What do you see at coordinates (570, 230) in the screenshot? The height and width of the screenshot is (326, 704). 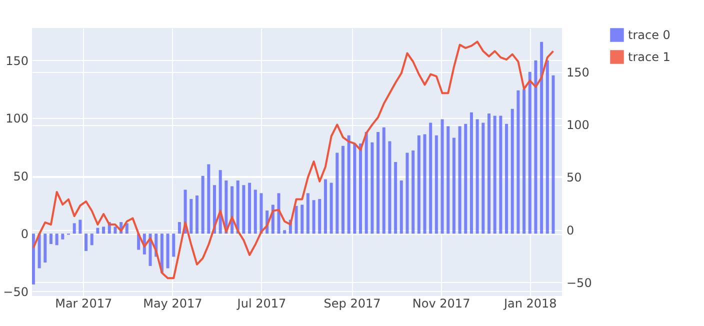 I see `y2-tick-label: 0` at bounding box center [570, 230].